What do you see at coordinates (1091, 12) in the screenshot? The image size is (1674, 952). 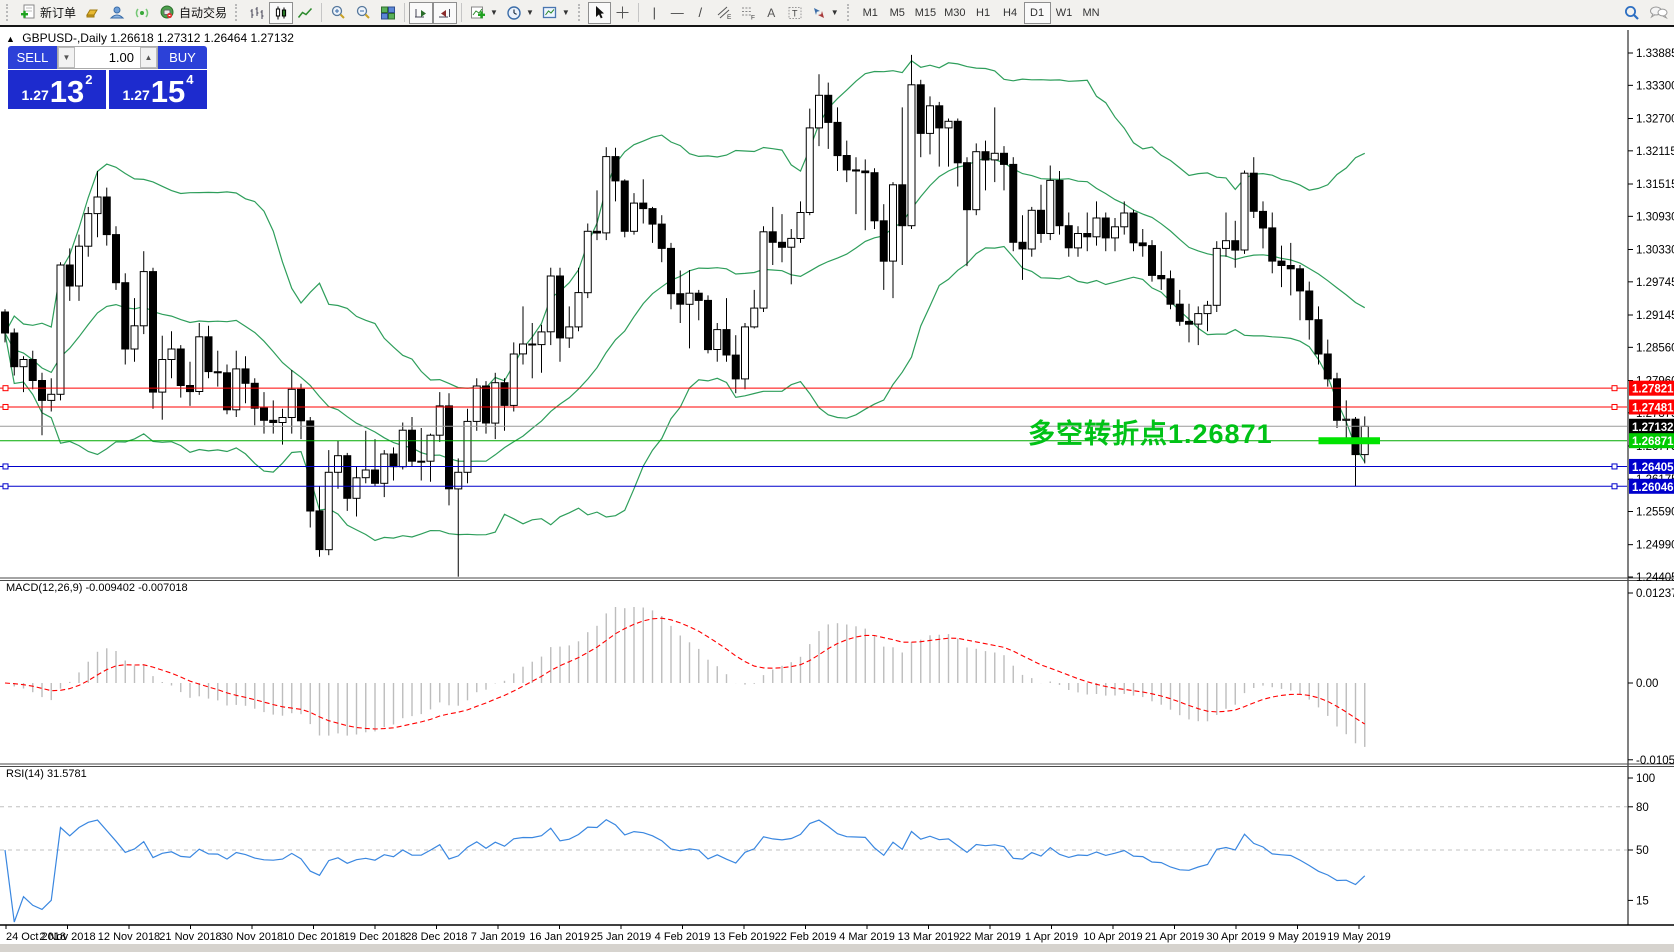 I see `timeframe-button-mn: MN` at bounding box center [1091, 12].